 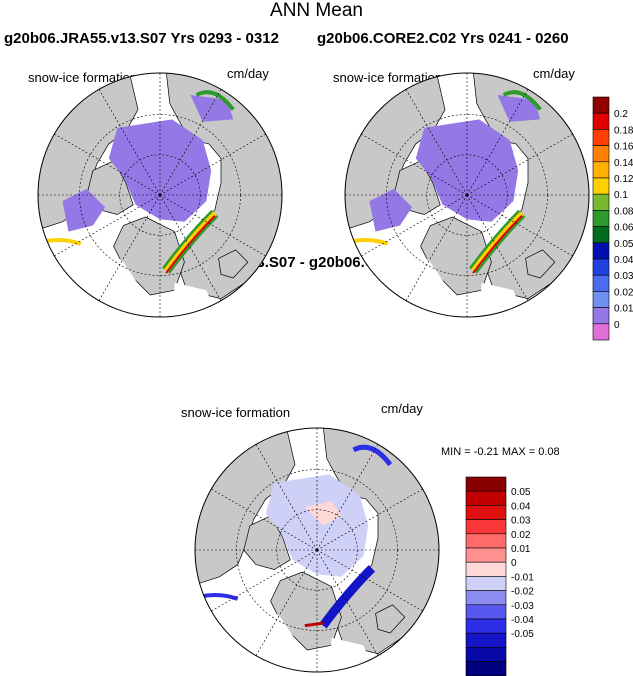 What do you see at coordinates (402, 408) in the screenshot?
I see `panel3-units: cm/day` at bounding box center [402, 408].